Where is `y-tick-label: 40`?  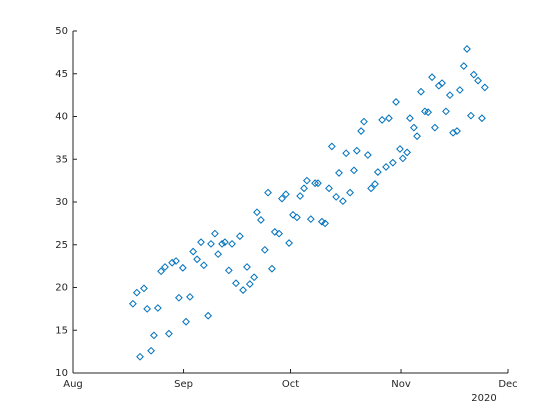
y-tick-label: 40 is located at coordinates (61, 117).